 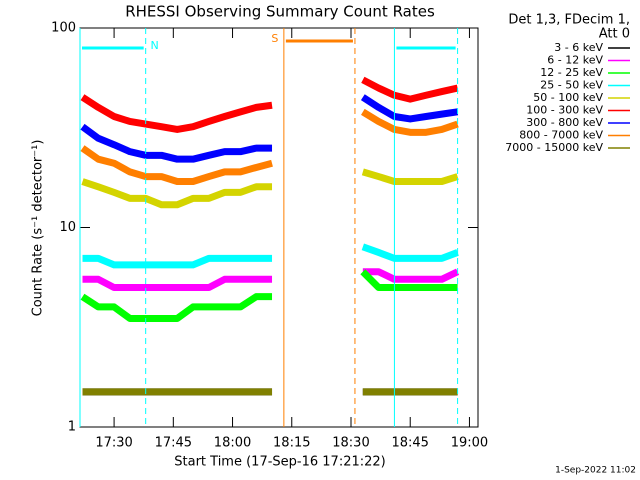 I want to click on legend-header: Att 0, so click(x=614, y=34).